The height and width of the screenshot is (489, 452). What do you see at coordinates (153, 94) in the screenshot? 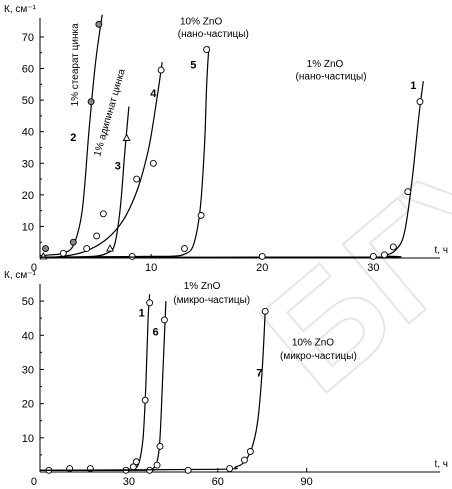
I see `series-label: 4` at bounding box center [153, 94].